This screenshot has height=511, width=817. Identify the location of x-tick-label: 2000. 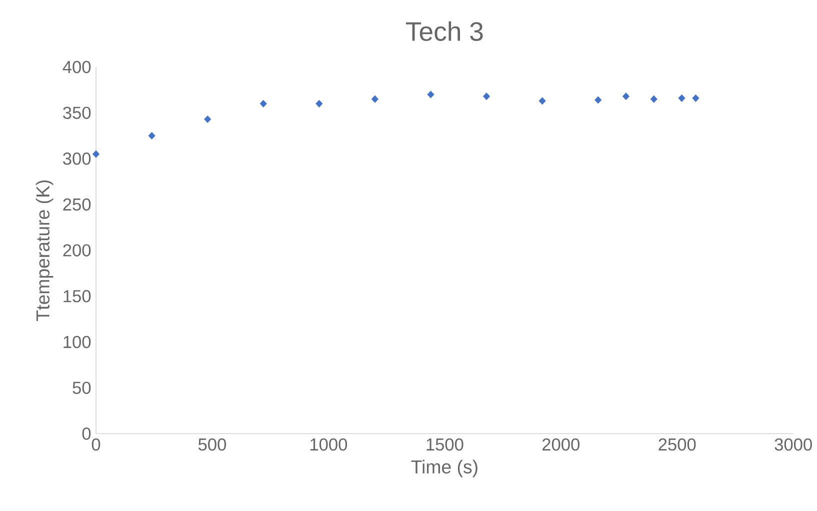
(561, 444).